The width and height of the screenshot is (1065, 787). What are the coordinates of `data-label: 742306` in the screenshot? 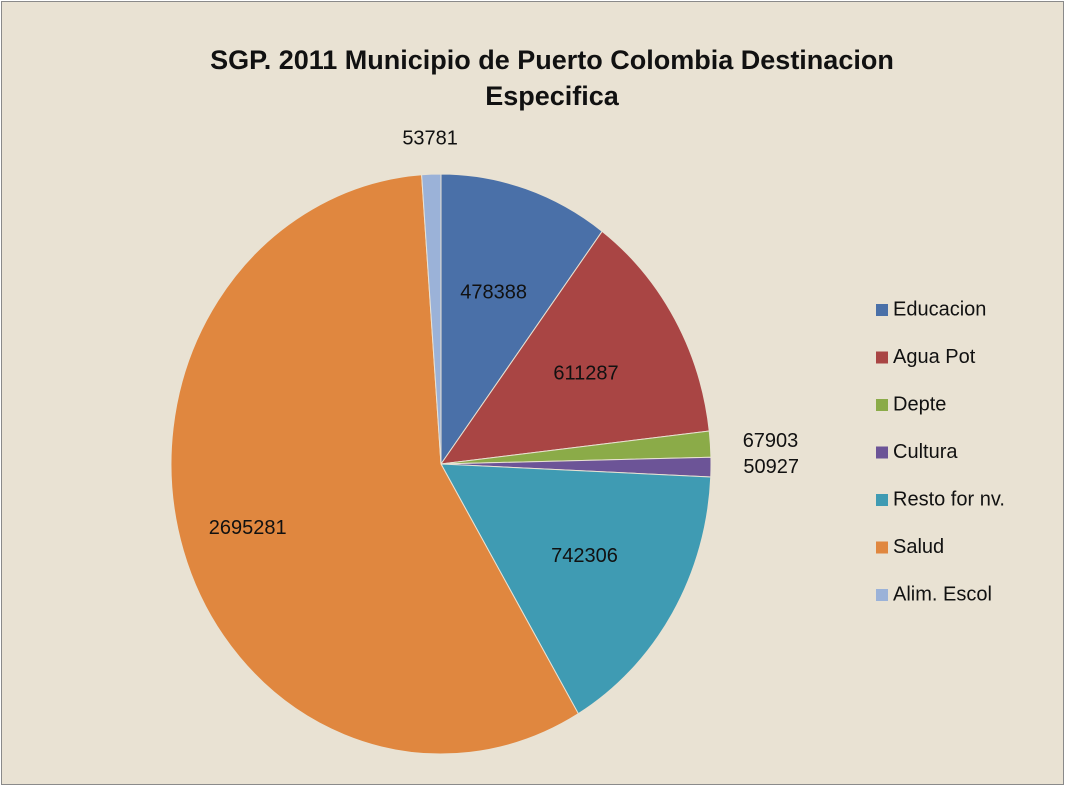 It's located at (584, 556).